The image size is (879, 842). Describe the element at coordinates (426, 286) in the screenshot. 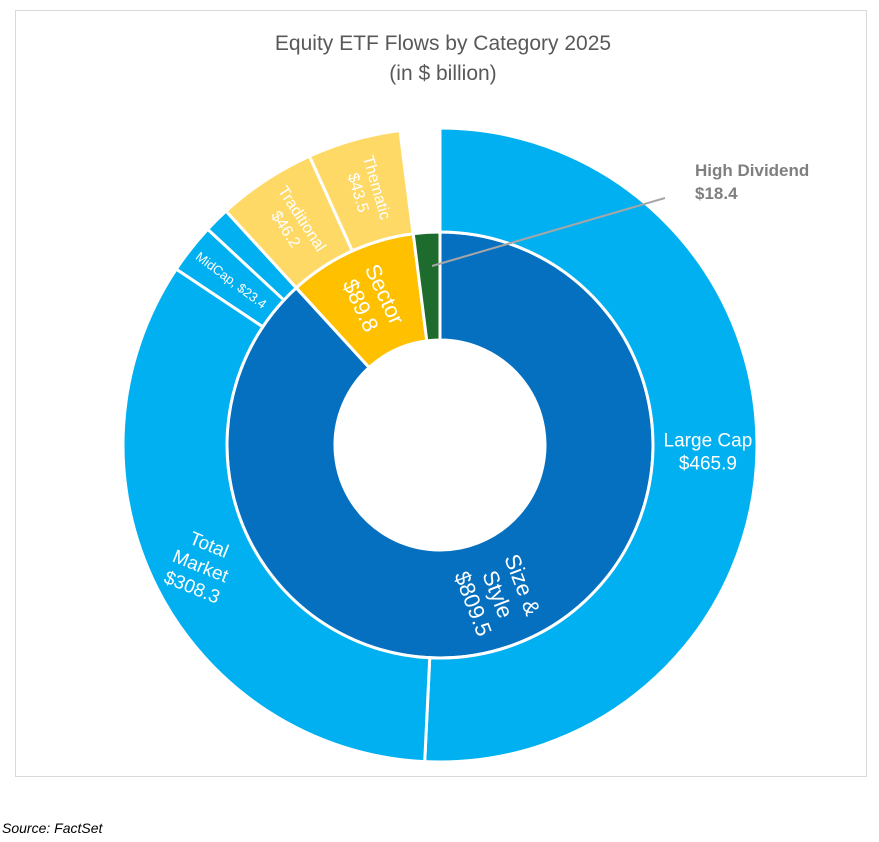

I see `inner-slice-high-dividend` at that location.